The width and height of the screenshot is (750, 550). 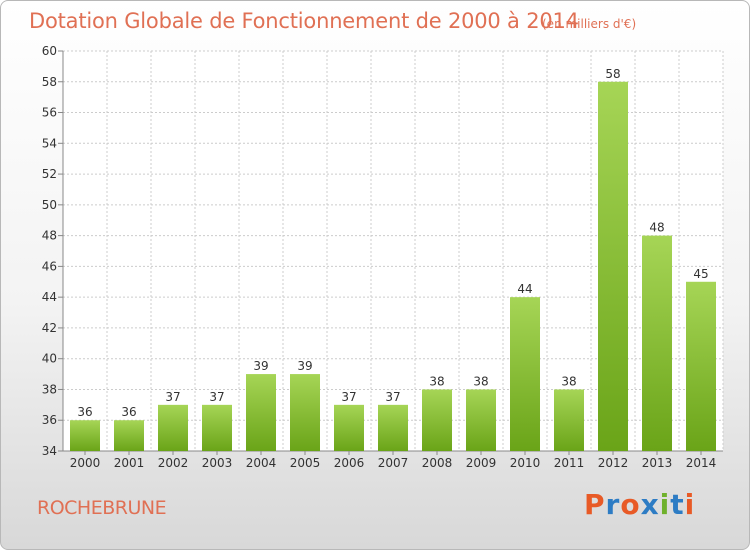 What do you see at coordinates (525, 374) in the screenshot?
I see `bar-2010` at bounding box center [525, 374].